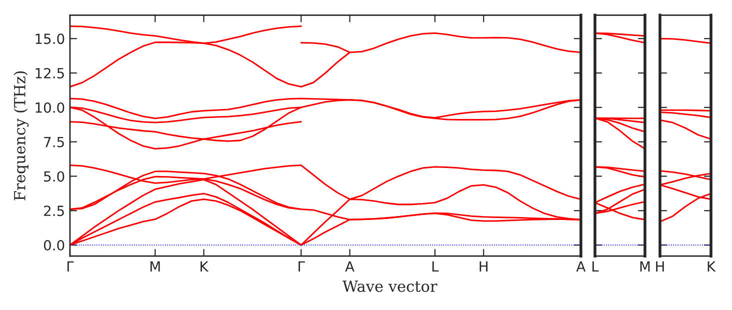  What do you see at coordinates (54, 245) in the screenshot?
I see `y-tick-label: 0.0` at bounding box center [54, 245].